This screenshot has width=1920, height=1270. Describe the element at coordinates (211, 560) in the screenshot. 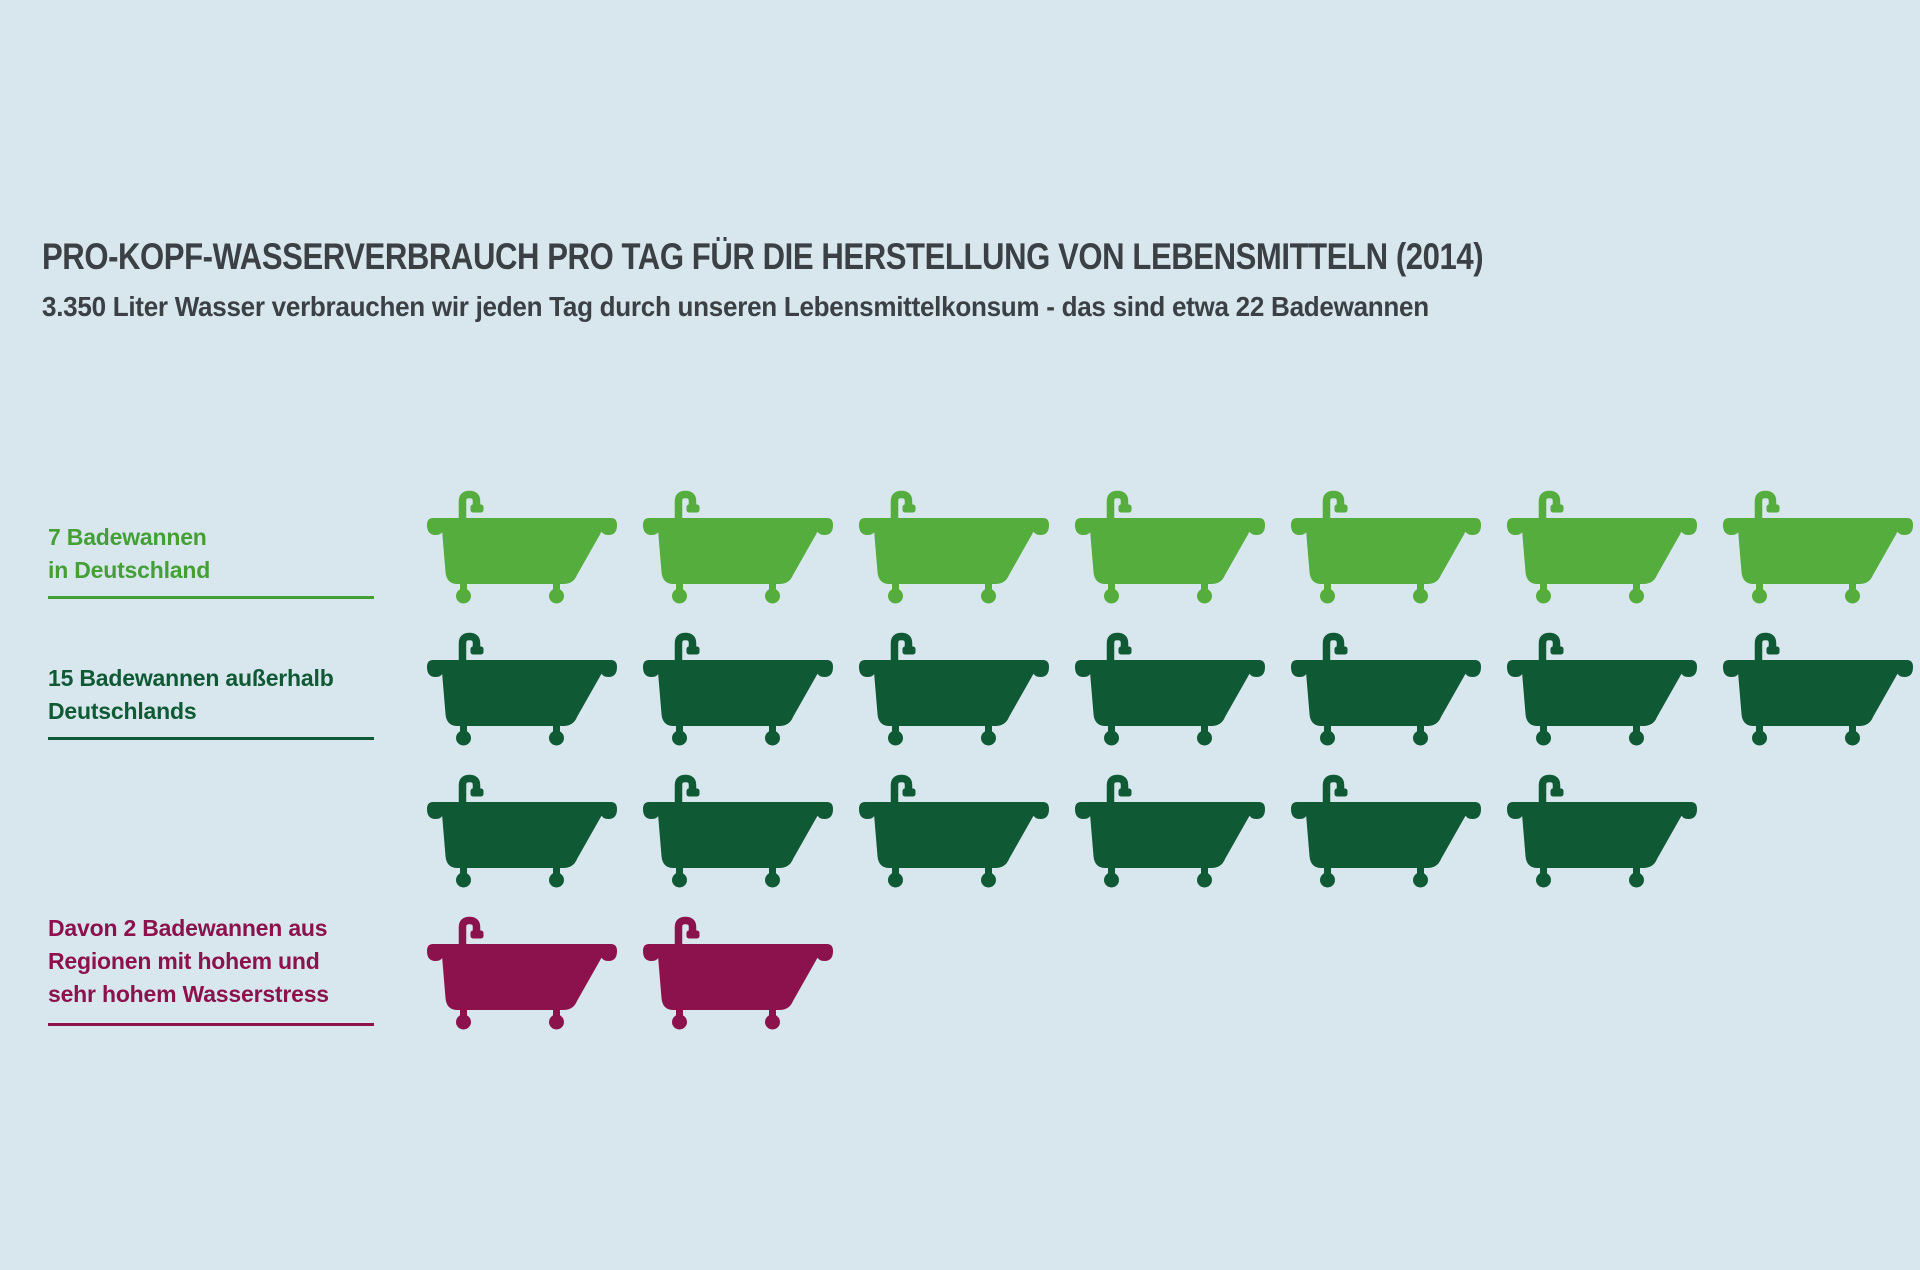

I see `label-germany: 7 Badewannen in Deutschland` at that location.